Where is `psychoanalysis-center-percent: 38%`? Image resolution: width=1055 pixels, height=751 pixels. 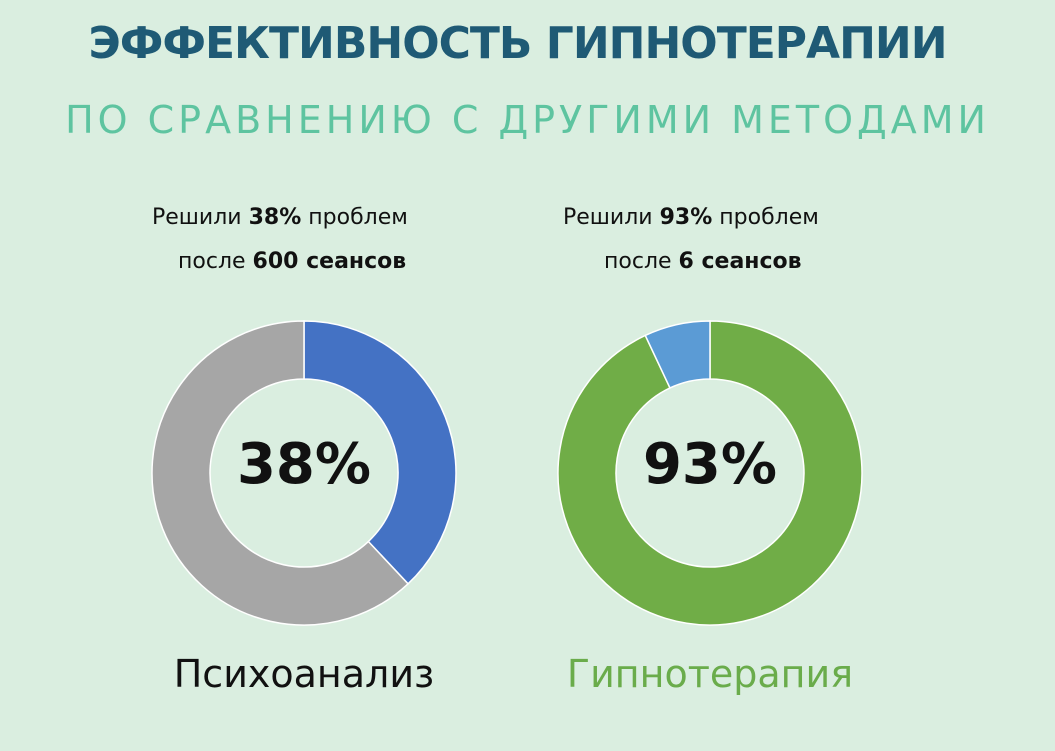 psychoanalysis-center-percent: 38% is located at coordinates (304, 464).